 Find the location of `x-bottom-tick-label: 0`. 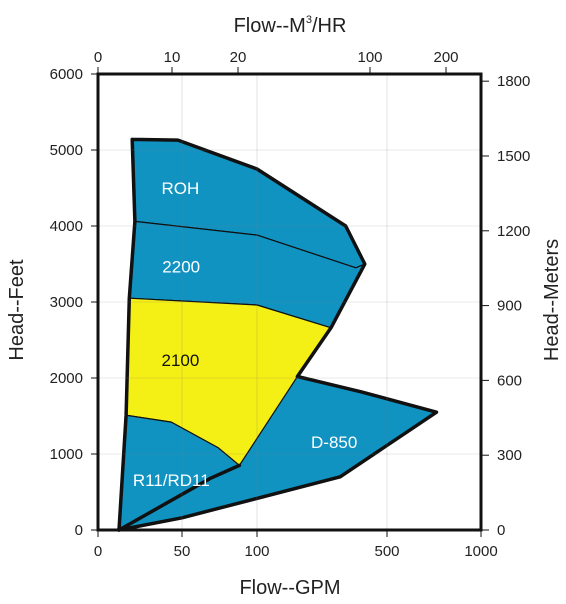

x-bottom-tick-label: 0 is located at coordinates (98, 551).